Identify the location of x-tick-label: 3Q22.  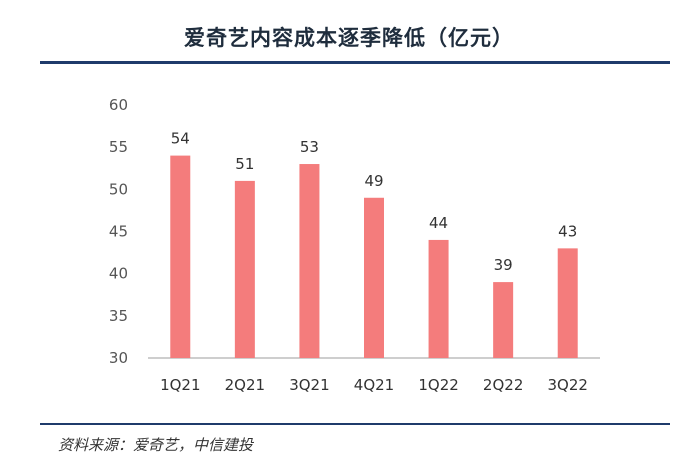
(567, 385).